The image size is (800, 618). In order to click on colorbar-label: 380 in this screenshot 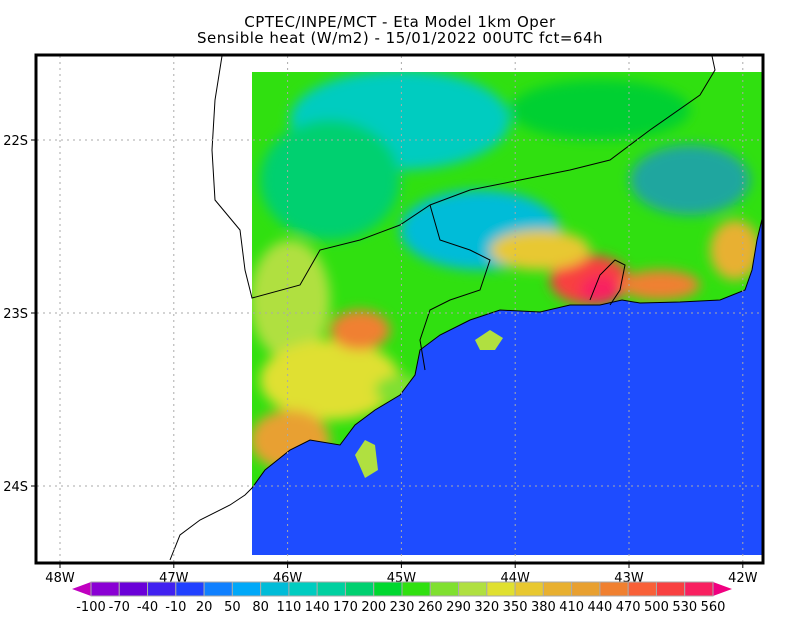, I will do `click(543, 607)`.